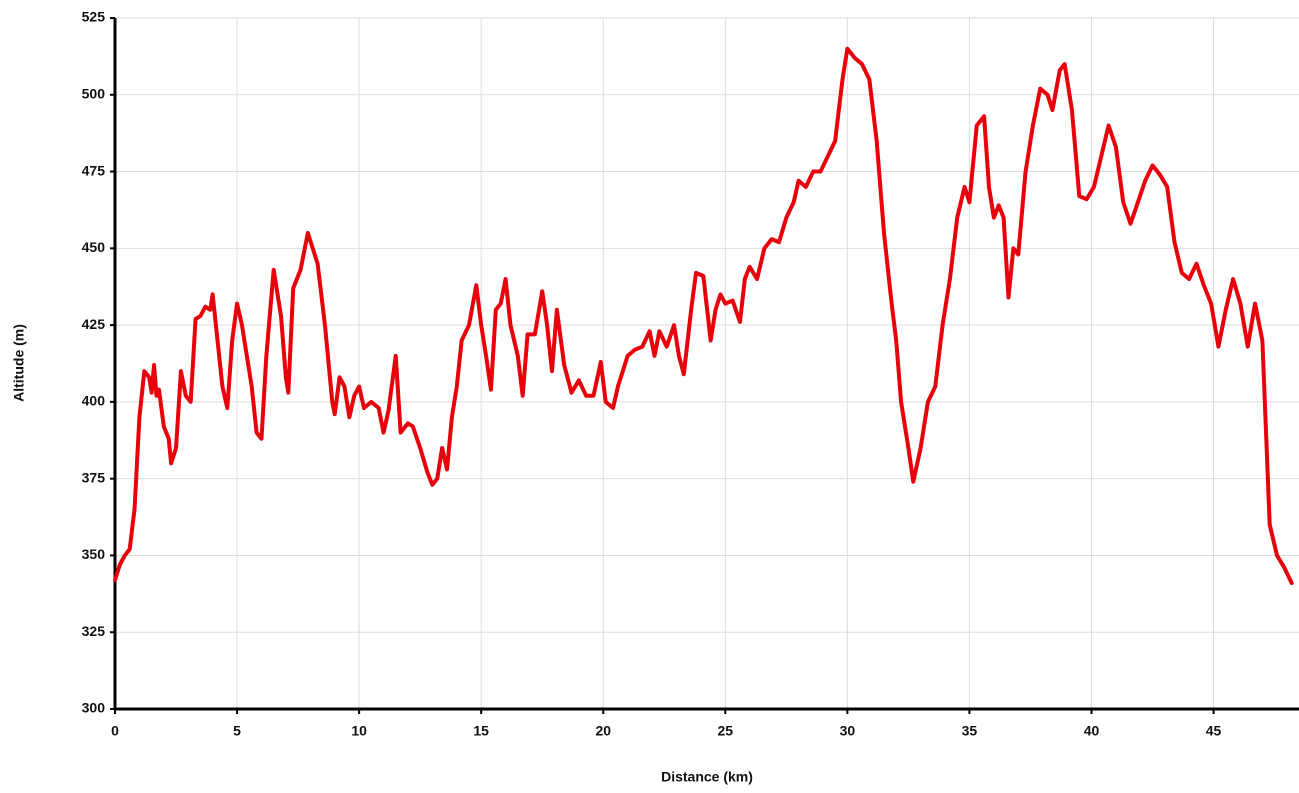  I want to click on y-tick-label: 475, so click(94, 170).